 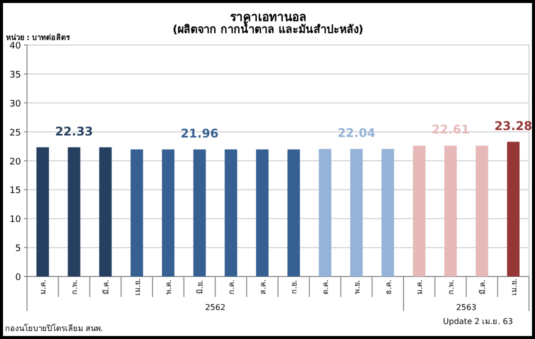 I want to click on y-tick-label: 15, so click(x=15, y=191).